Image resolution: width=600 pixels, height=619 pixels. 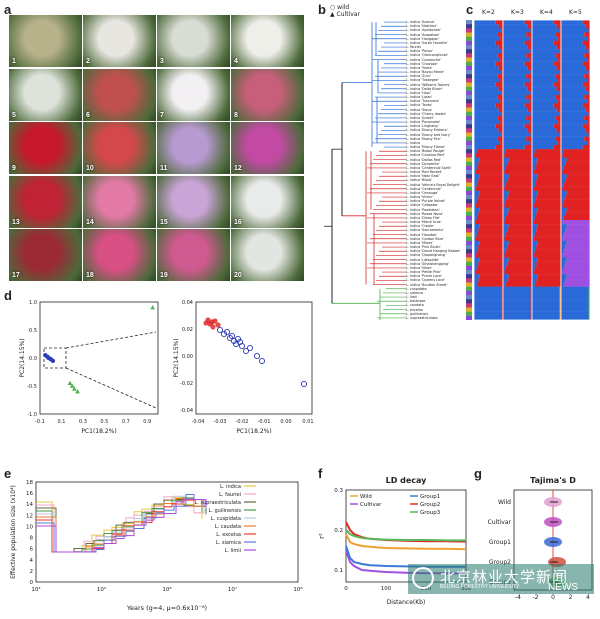 What do you see at coordinates (420, 226) in the screenshot?
I see `tree-leaf-label: L. indica 'Creole'` at bounding box center [420, 226].